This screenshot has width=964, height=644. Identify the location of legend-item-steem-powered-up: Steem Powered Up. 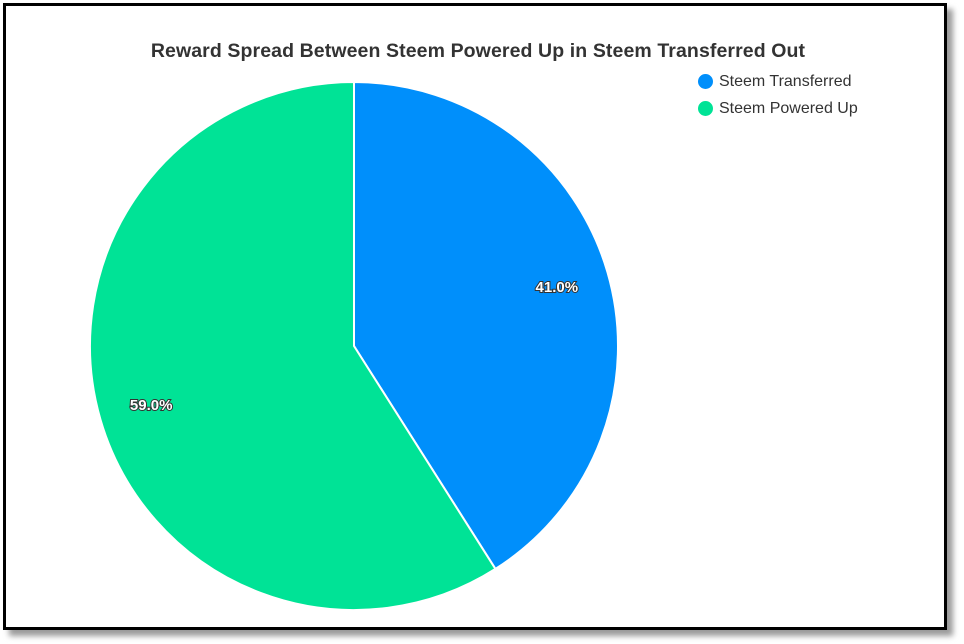
(778, 108).